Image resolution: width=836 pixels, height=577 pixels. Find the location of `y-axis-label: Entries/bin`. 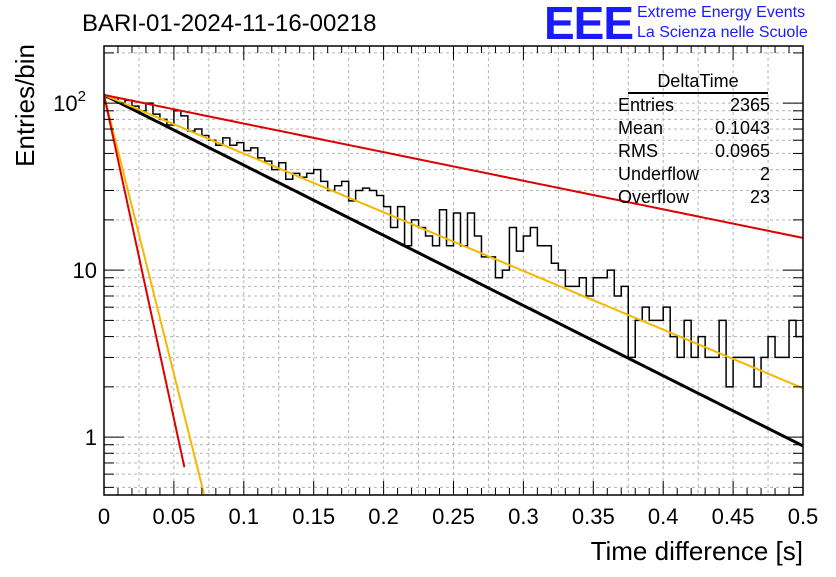

y-axis-label: Entries/bin is located at coordinates (25, 105).